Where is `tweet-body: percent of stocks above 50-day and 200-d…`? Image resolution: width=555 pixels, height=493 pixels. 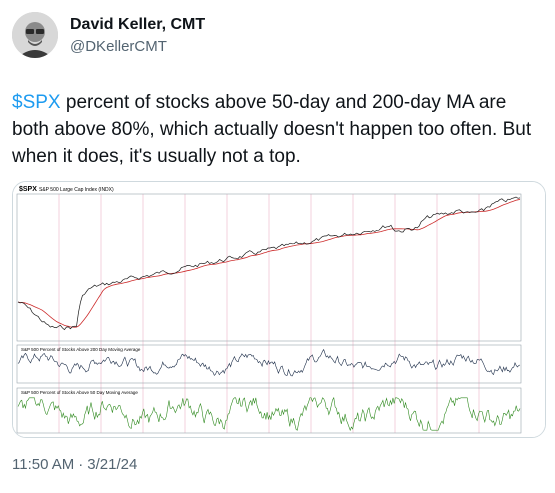 tweet-body: percent of stocks above 50-day and 200-d… is located at coordinates (272, 129).